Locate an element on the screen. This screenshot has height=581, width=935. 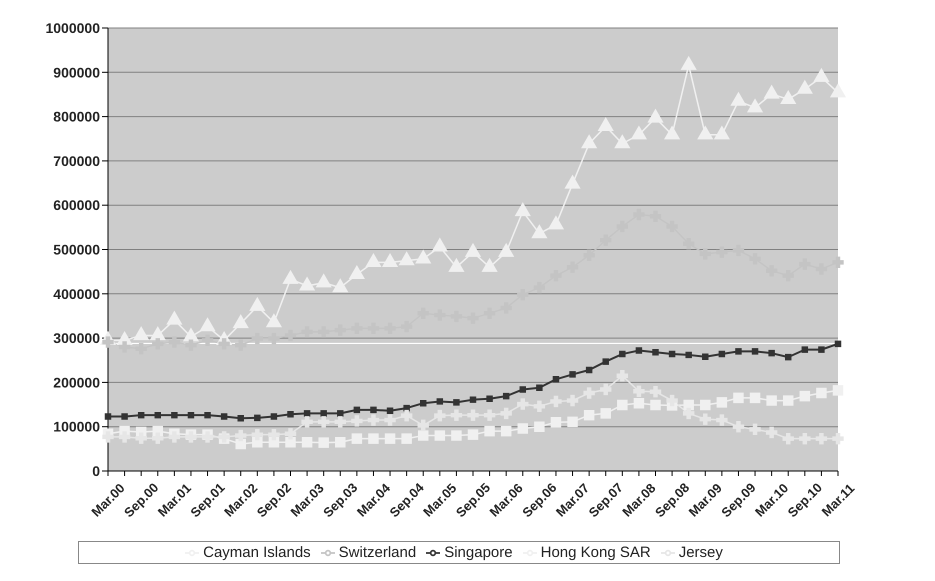
legend-label: Singapore is located at coordinates (478, 552).